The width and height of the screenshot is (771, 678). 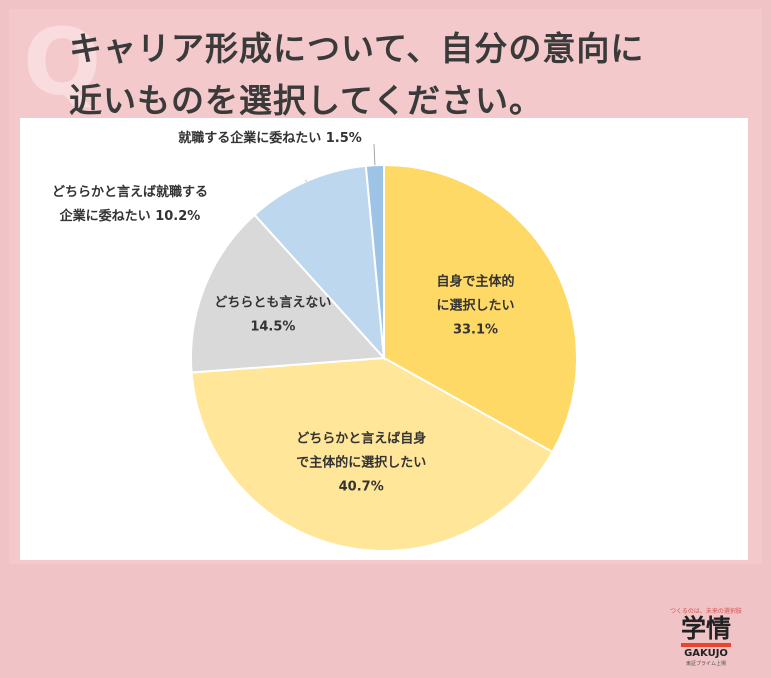 I want to click on logo-tagline: つくるのは、未来の選択肢, so click(x=706, y=610).